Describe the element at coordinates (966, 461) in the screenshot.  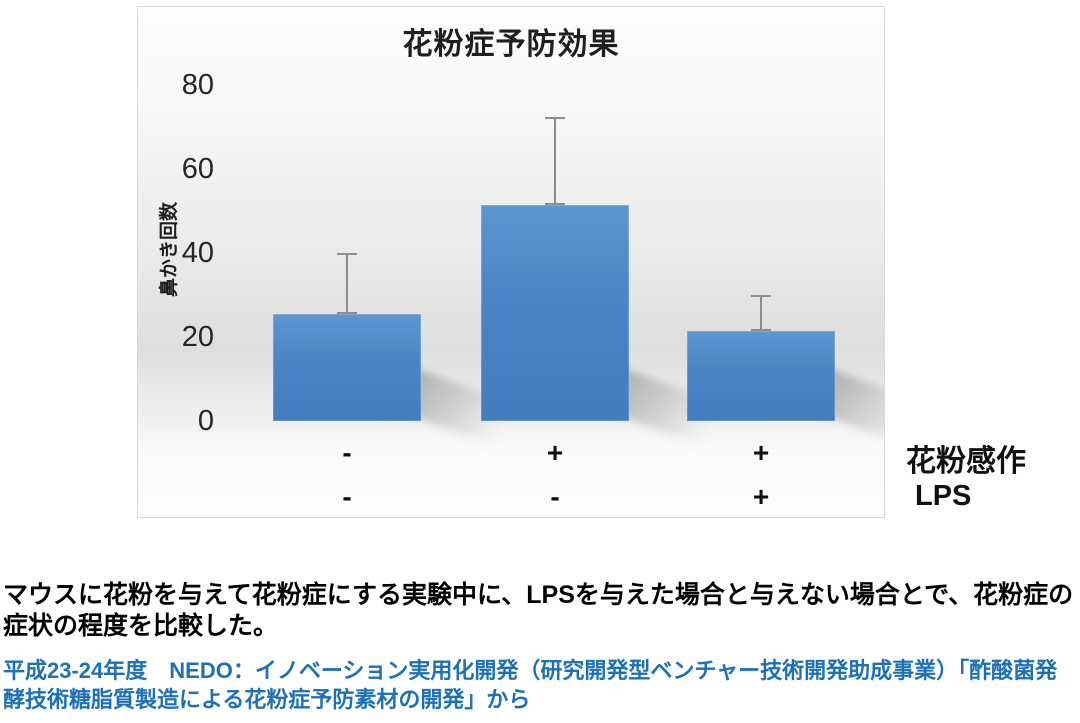
I see `x-axis-row1-label: 花粉感作` at that location.